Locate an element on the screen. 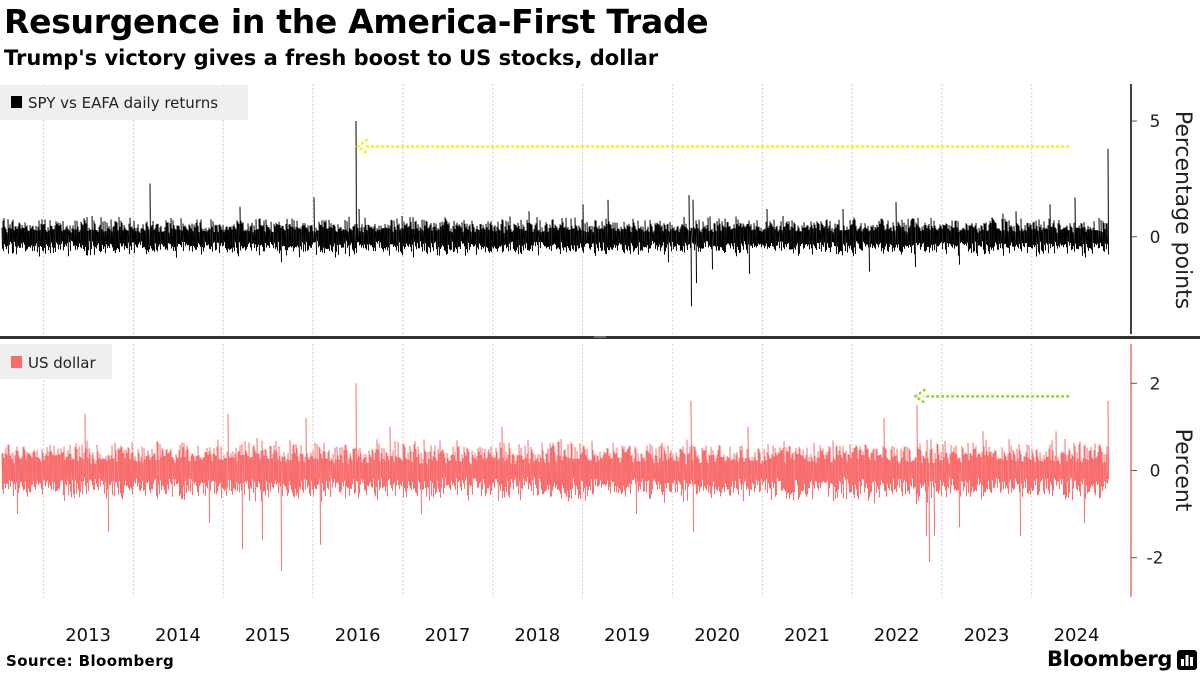  brand-logo-icon is located at coordinates (1187, 660).